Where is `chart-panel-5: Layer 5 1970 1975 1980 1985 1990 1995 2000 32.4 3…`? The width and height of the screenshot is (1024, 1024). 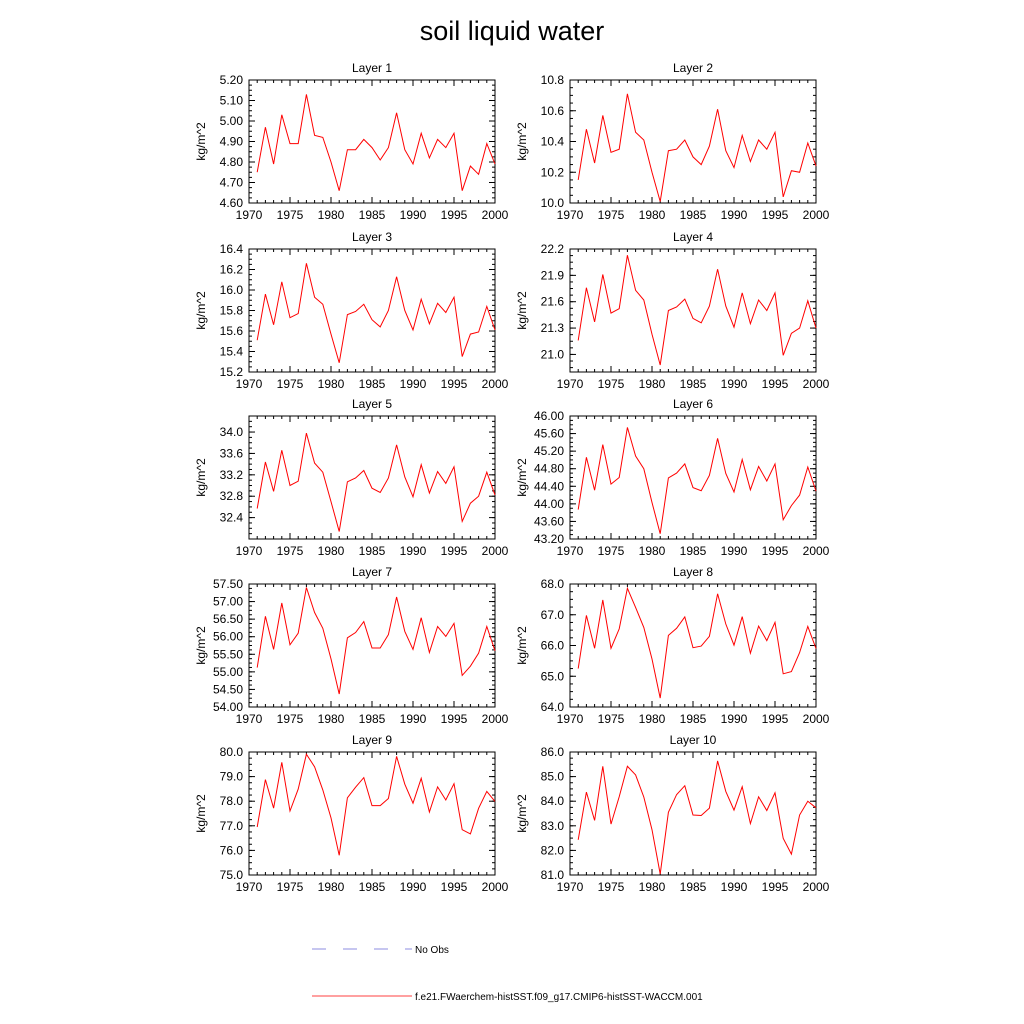
chart-panel-5: Layer 5 1970 1975 1980 1985 1990 1995 2000 32.4 3… is located at coordinates (351, 477).